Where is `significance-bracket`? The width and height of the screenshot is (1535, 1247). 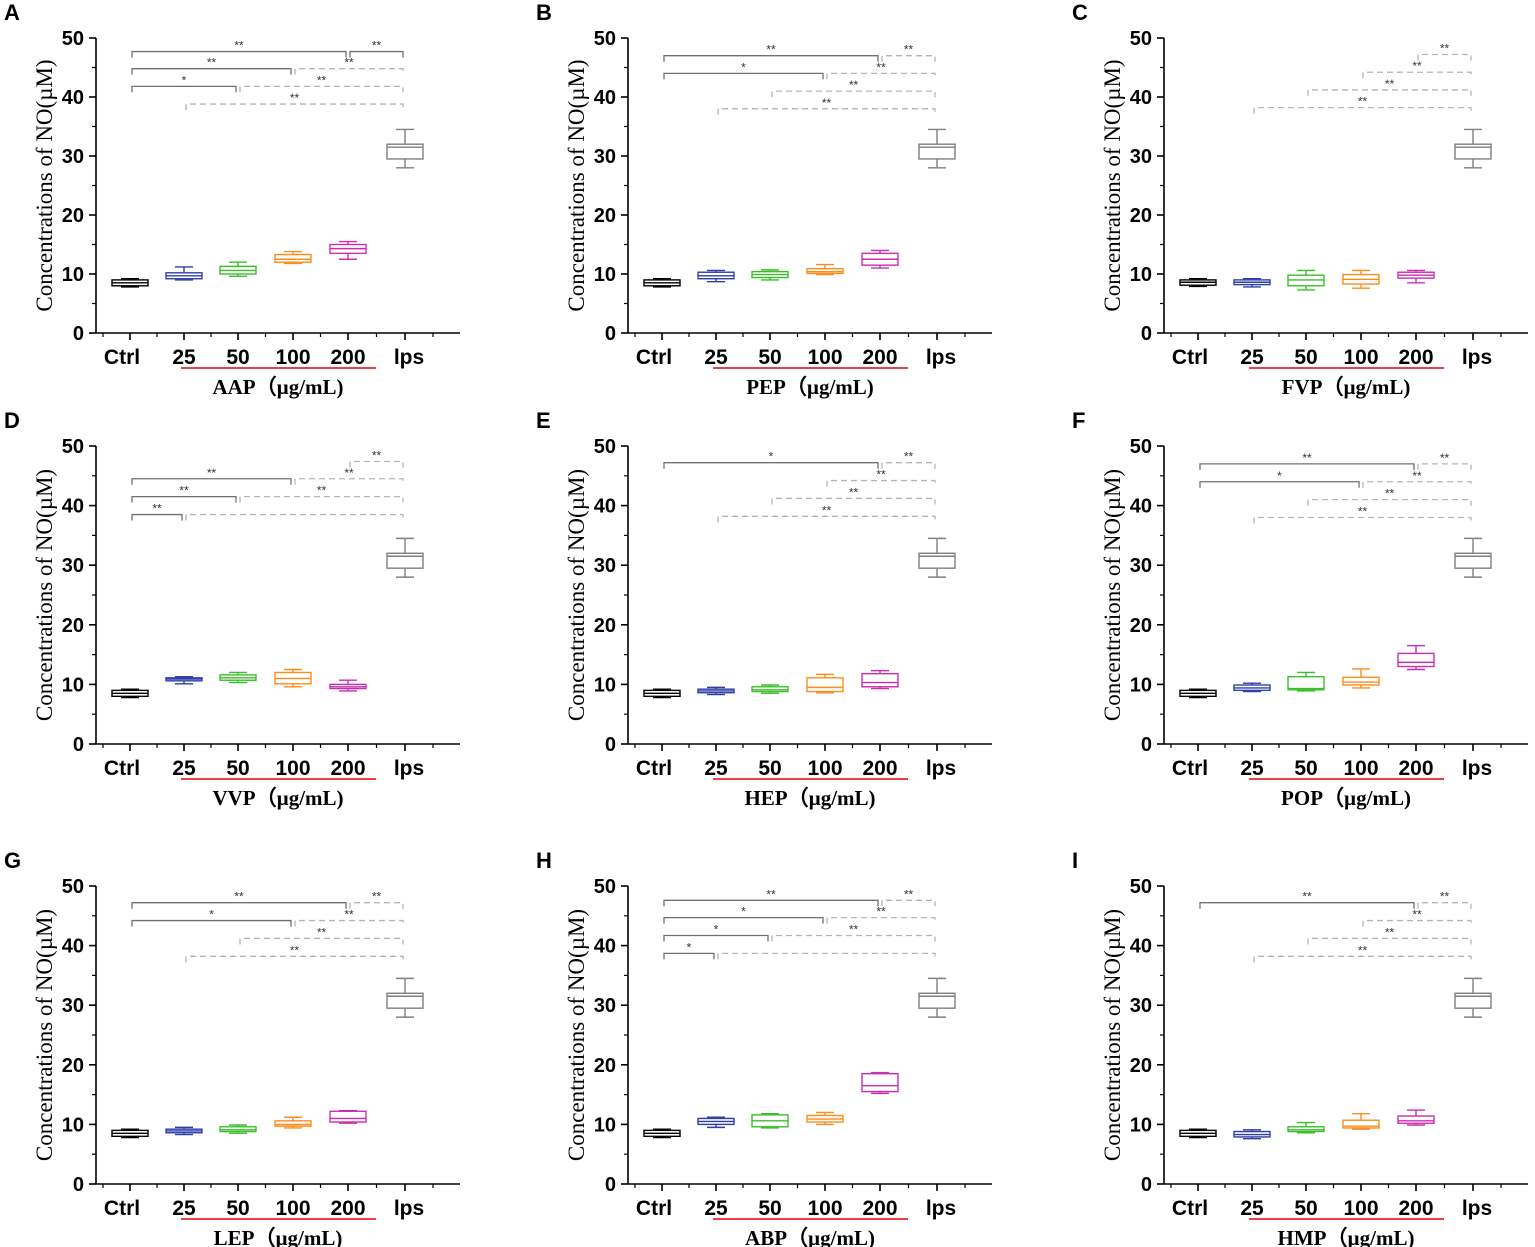 significance-bracket is located at coordinates (294, 517).